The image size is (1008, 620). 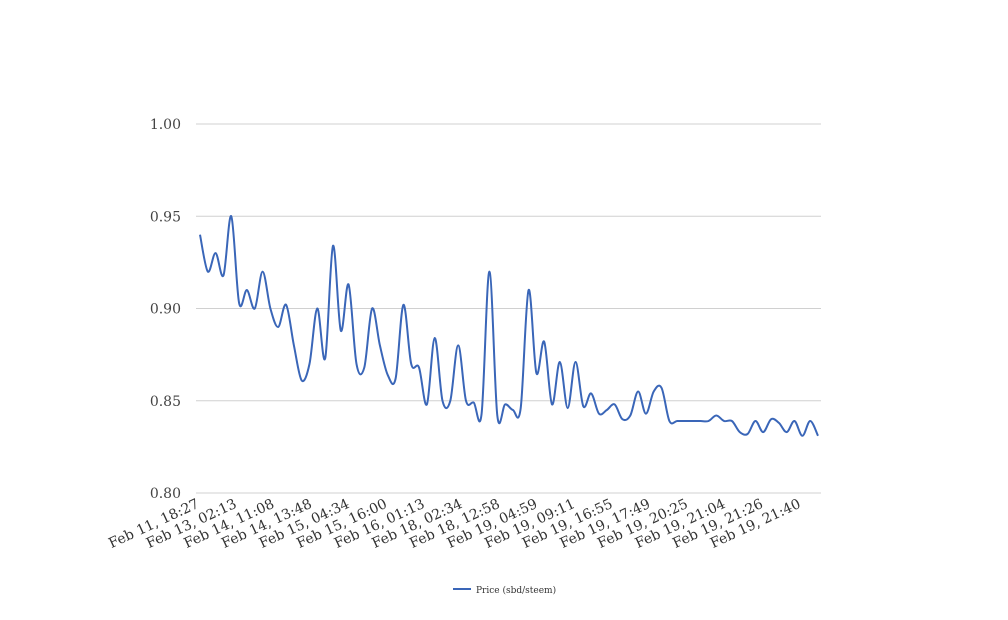 I want to click on legend: Price (sbd/steem), so click(x=504, y=590).